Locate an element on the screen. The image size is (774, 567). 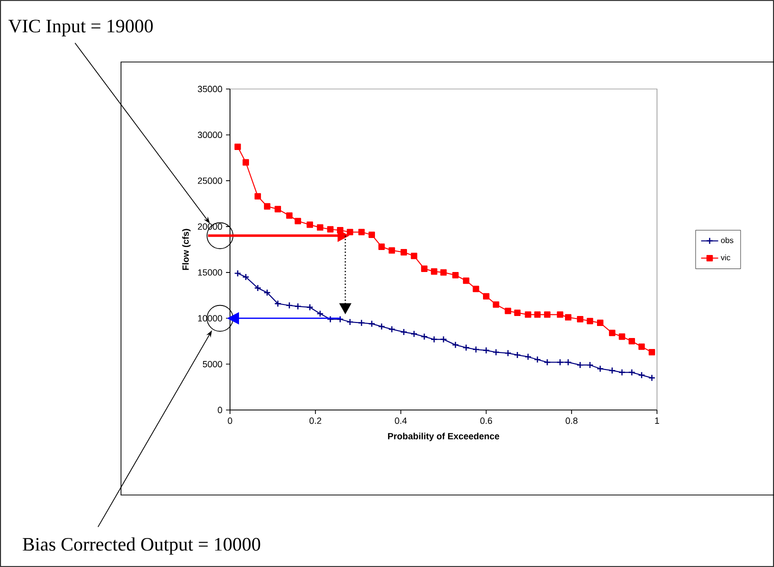
x-tick-label: 0.6 is located at coordinates (486, 421).